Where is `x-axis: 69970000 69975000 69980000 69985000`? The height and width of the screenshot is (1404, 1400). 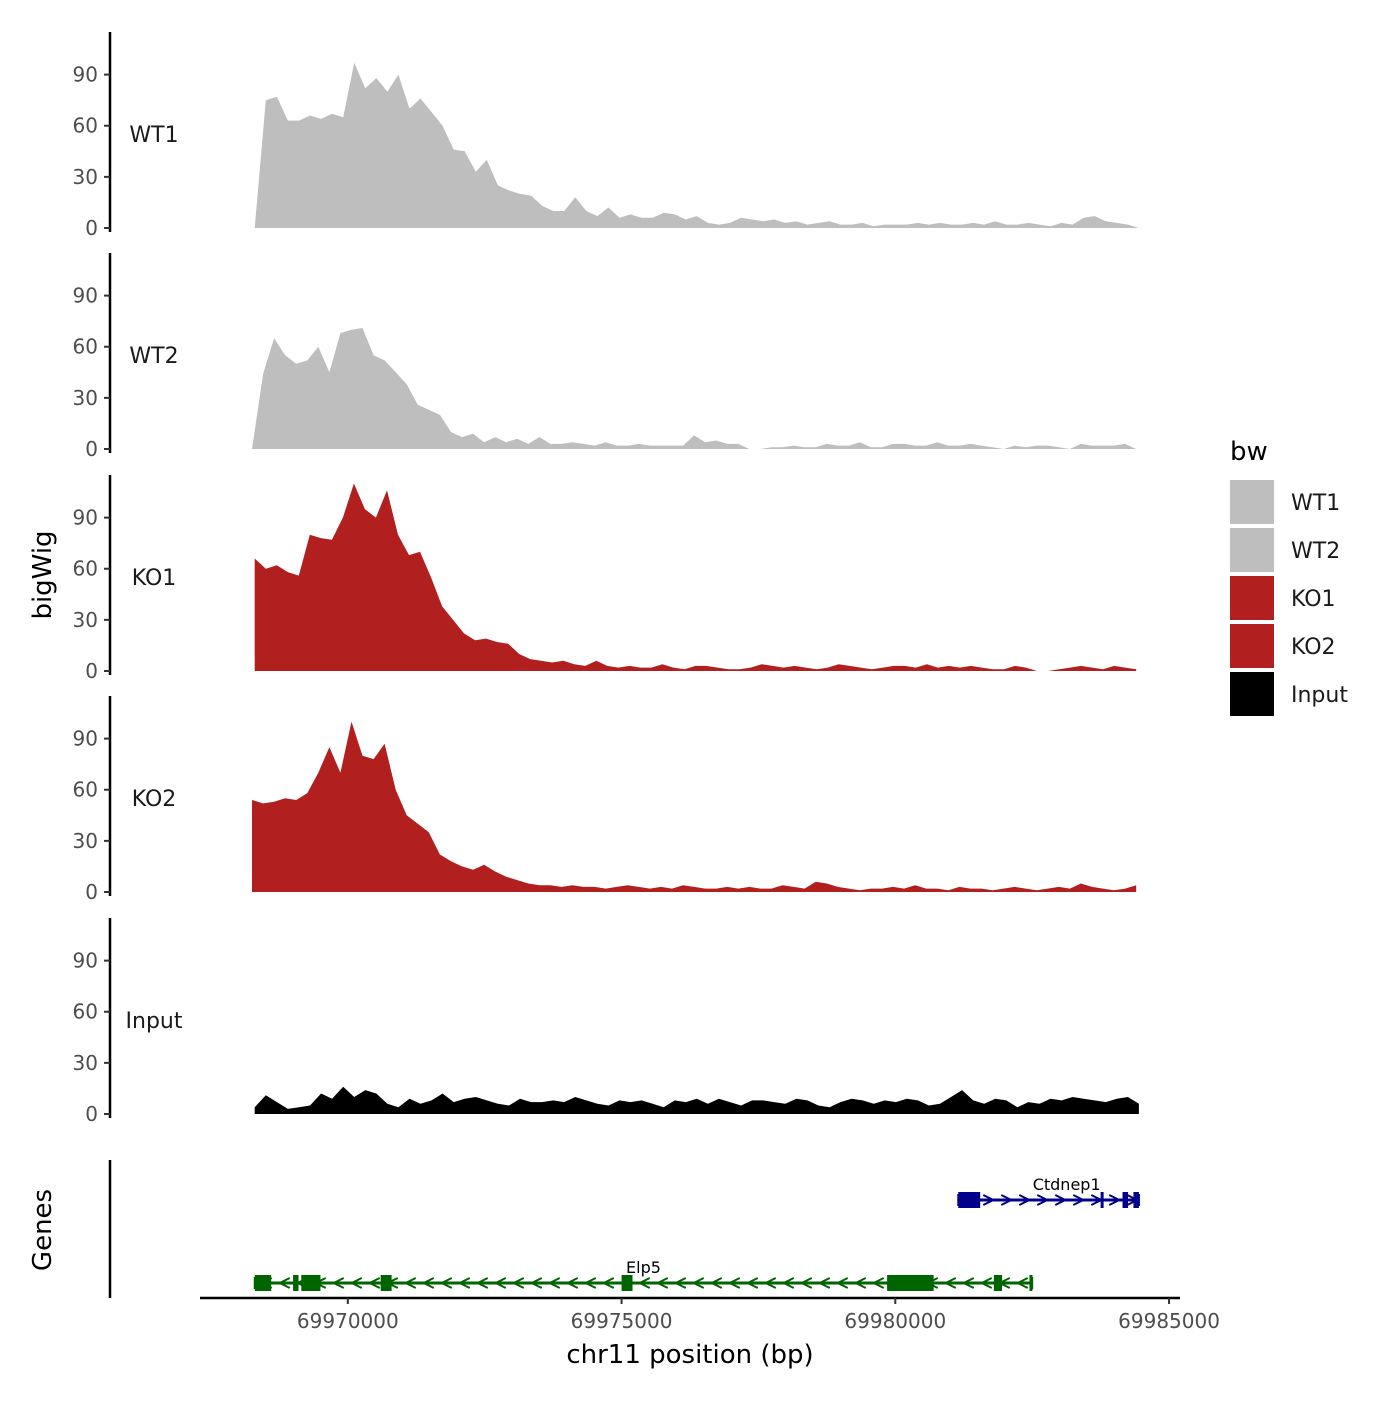 x-axis: 69970000 69975000 69980000 69985000 is located at coordinates (710, 1314).